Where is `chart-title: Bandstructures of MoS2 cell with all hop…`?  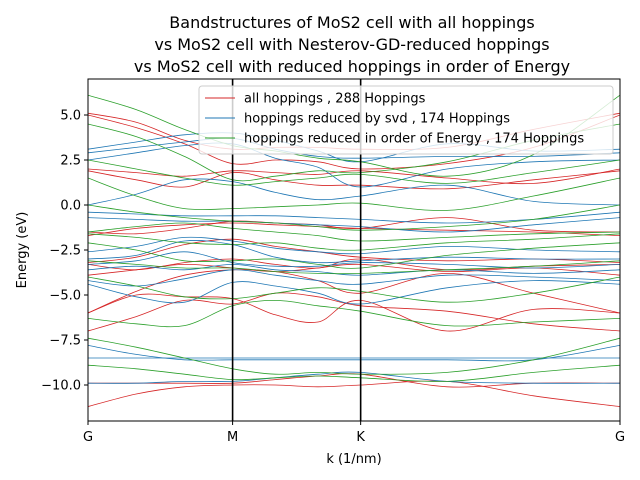 chart-title: Bandstructures of MoS2 cell with all hop… is located at coordinates (352, 44).